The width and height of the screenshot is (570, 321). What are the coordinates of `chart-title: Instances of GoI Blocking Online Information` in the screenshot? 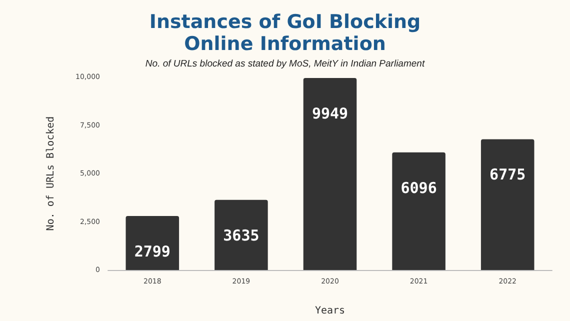 It's located at (285, 33).